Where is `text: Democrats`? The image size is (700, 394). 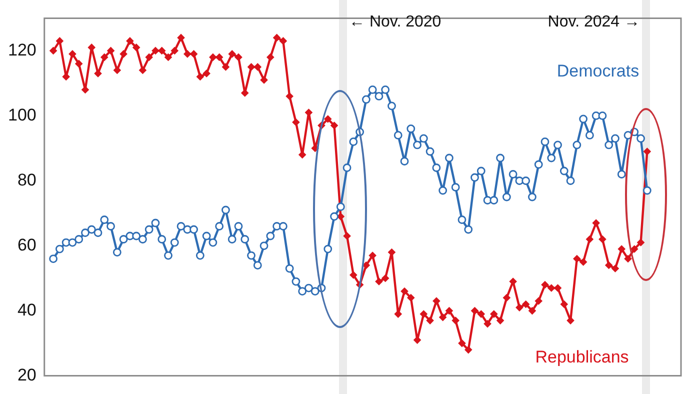 text: Democrats is located at coordinates (598, 71).